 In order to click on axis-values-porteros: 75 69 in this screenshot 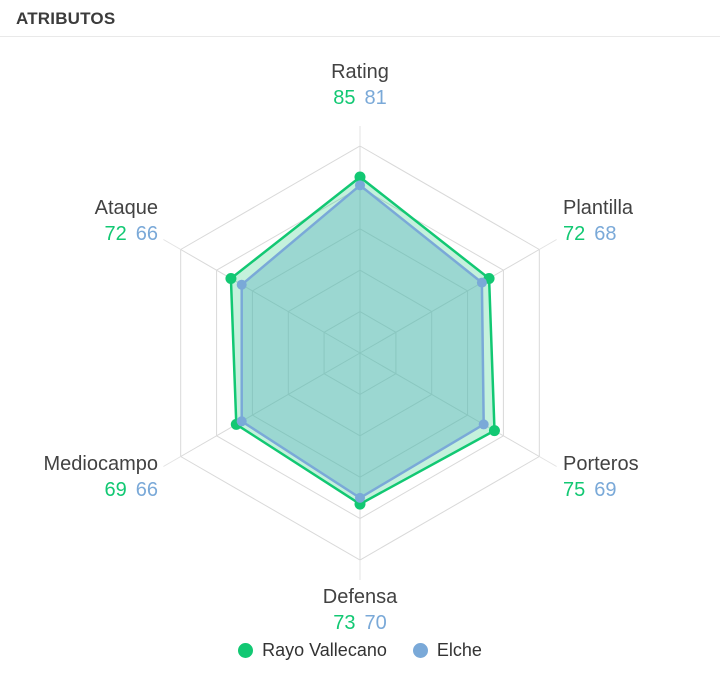, I will do `click(601, 490)`.